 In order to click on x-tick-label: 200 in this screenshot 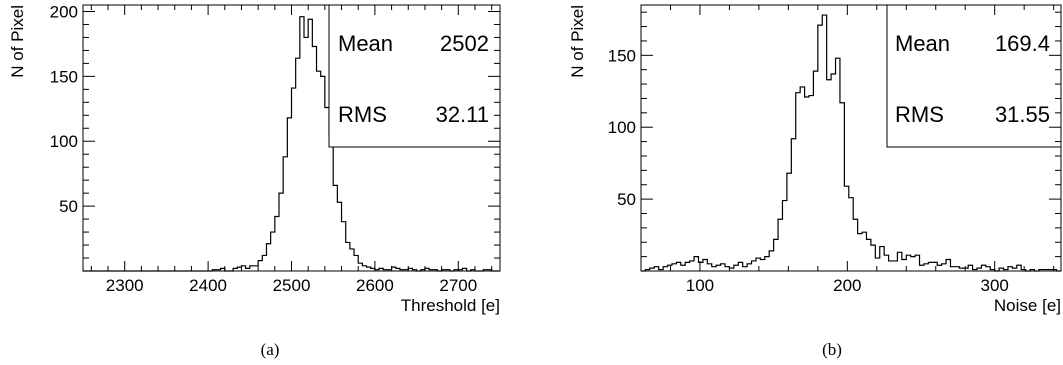, I will do `click(847, 285)`.